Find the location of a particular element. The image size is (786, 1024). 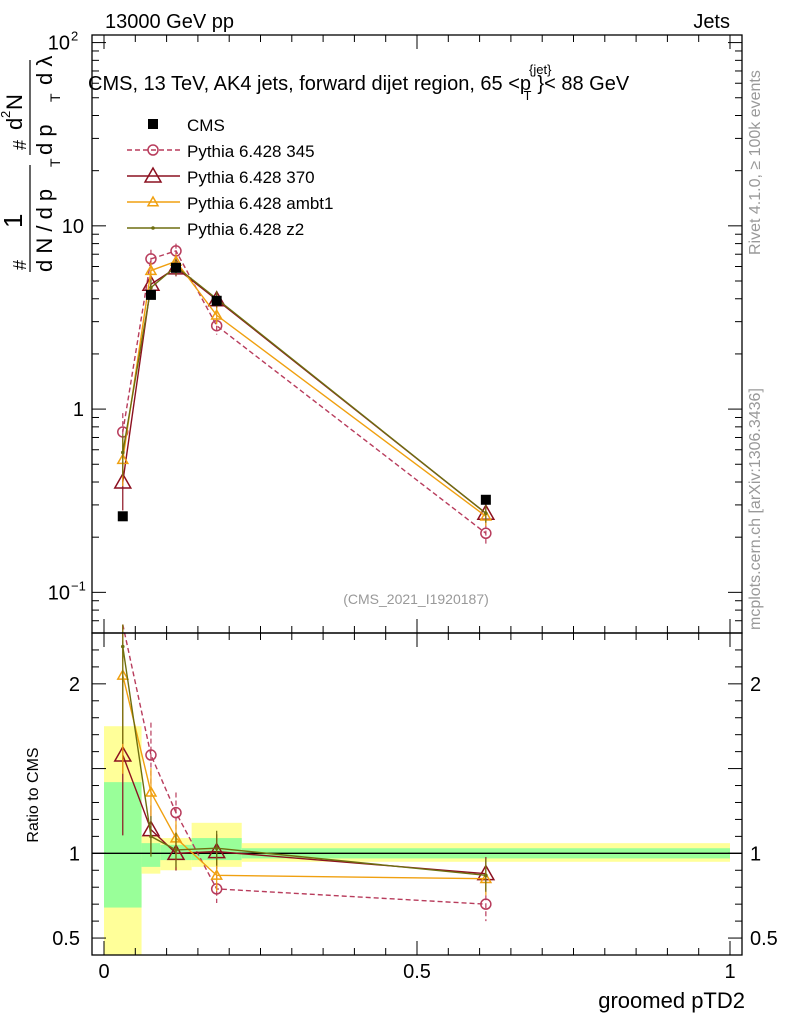

legend-entry: Pythia 6.428 345 is located at coordinates (221, 151).